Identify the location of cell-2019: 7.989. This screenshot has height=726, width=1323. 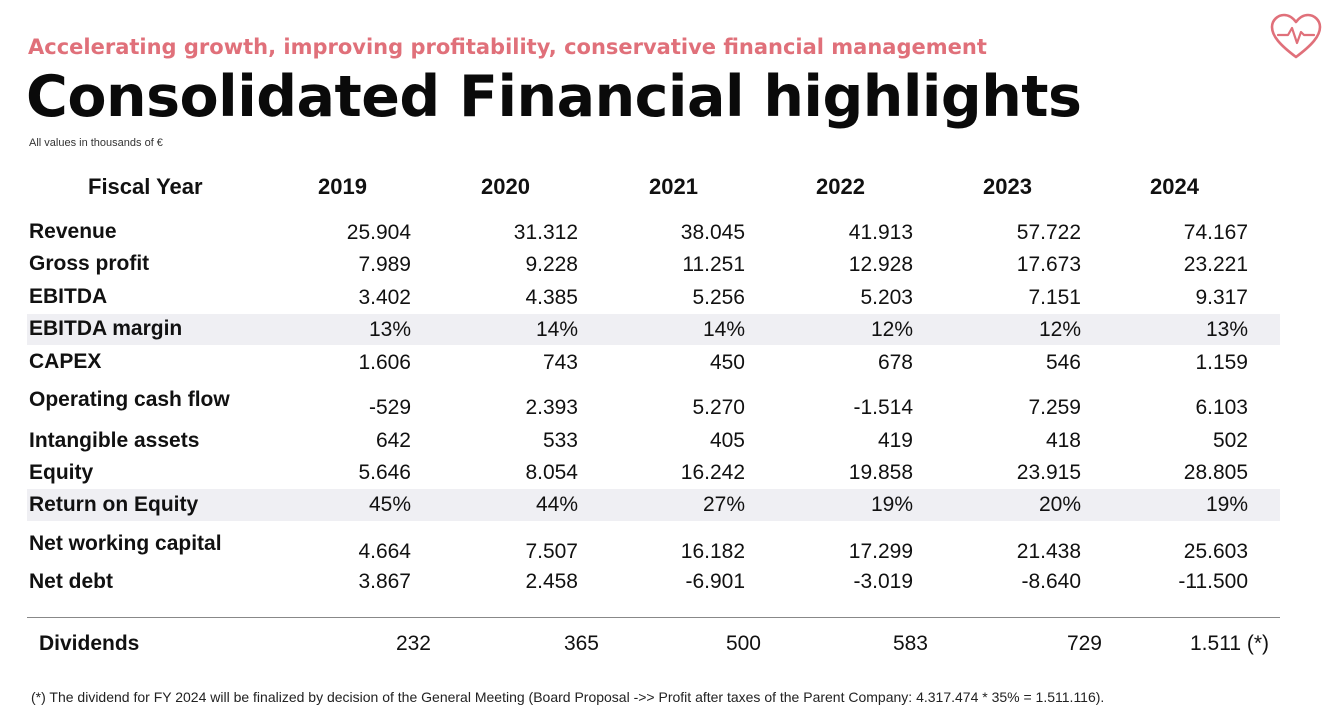
(384, 264).